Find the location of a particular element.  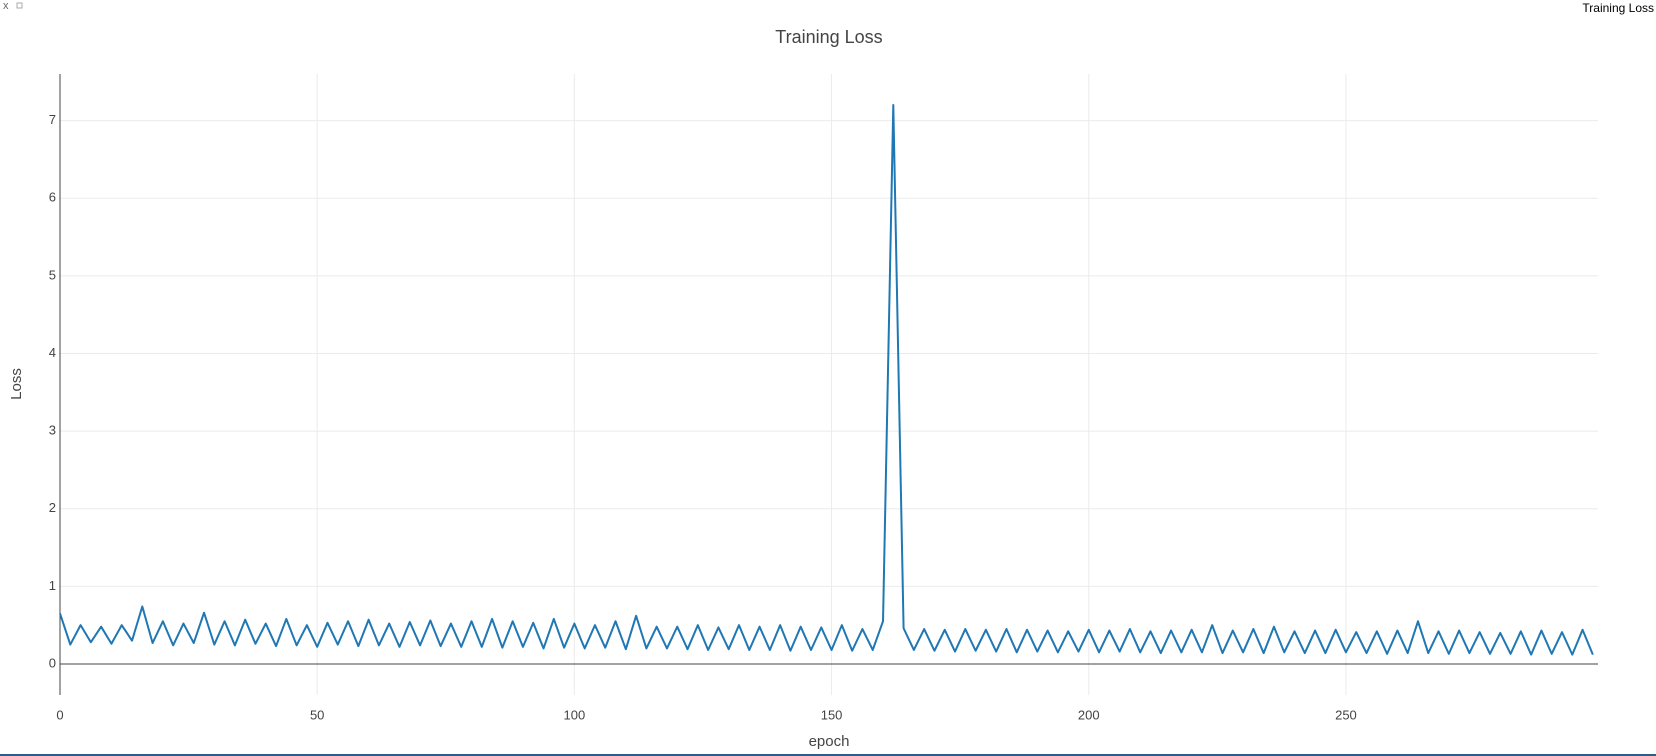

y-tick-label: 6 is located at coordinates (52, 197).